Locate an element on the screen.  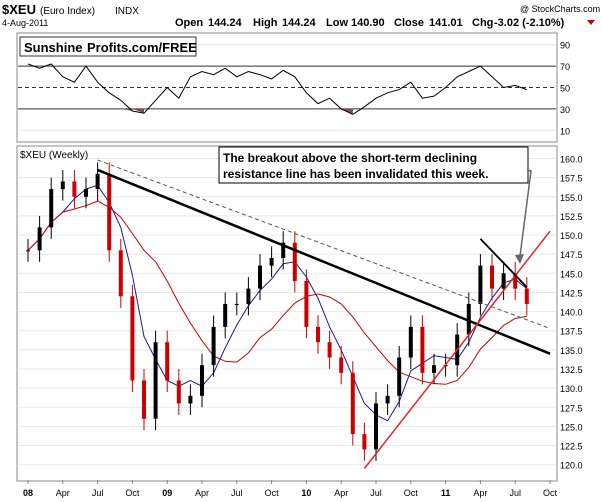
price-tick-label: 135.0 is located at coordinates (571, 351).